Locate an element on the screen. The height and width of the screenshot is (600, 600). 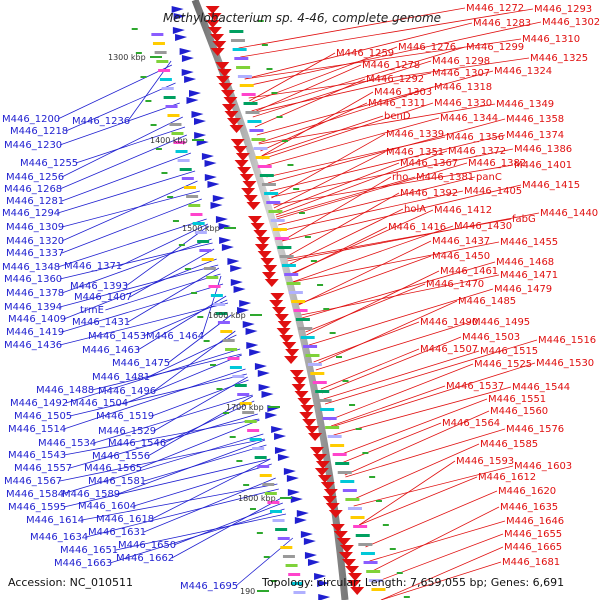
left-gene-label: M446_1431 is located at coordinates (101, 322).